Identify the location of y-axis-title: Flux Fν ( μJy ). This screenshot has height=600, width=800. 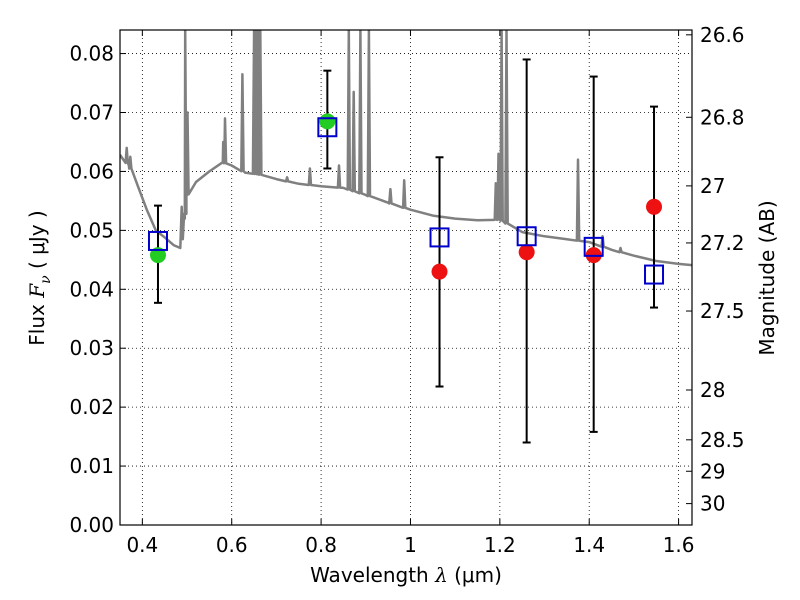
(39, 277).